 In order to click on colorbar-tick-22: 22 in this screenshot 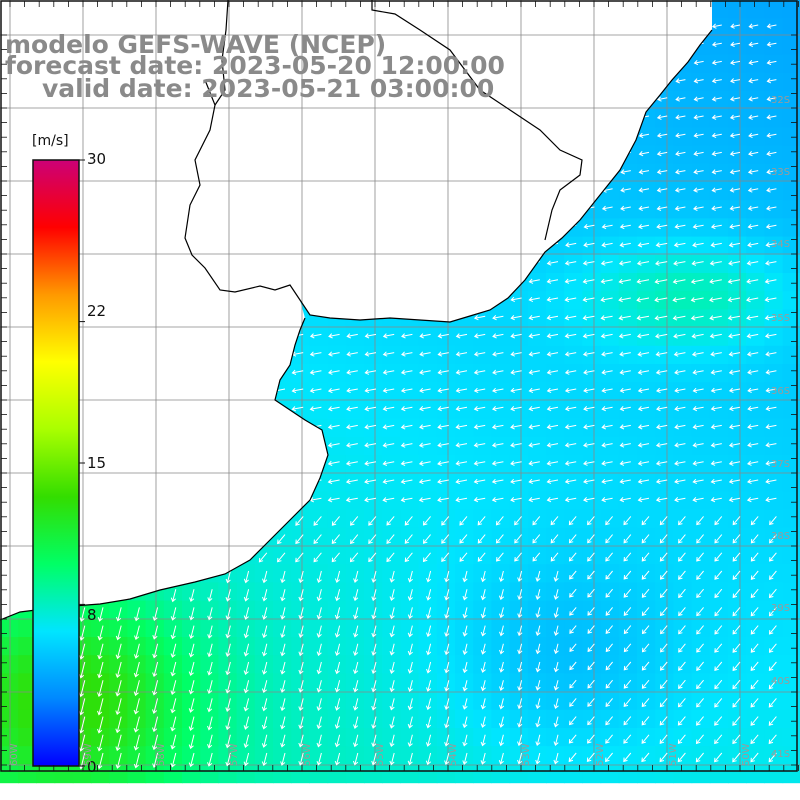, I will do `click(97, 311)`.